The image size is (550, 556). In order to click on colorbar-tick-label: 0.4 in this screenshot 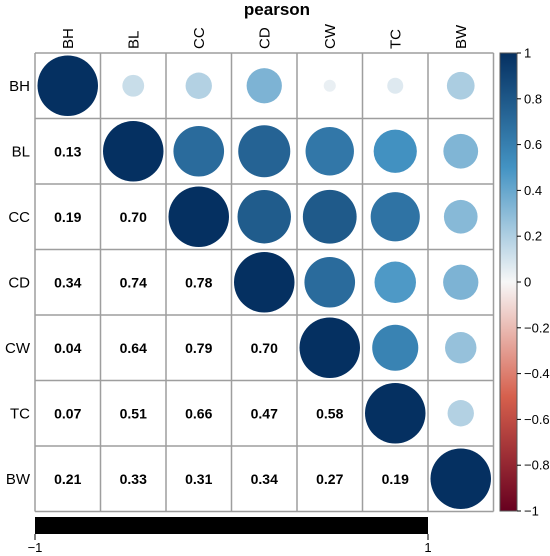, I will do `click(533, 190)`.